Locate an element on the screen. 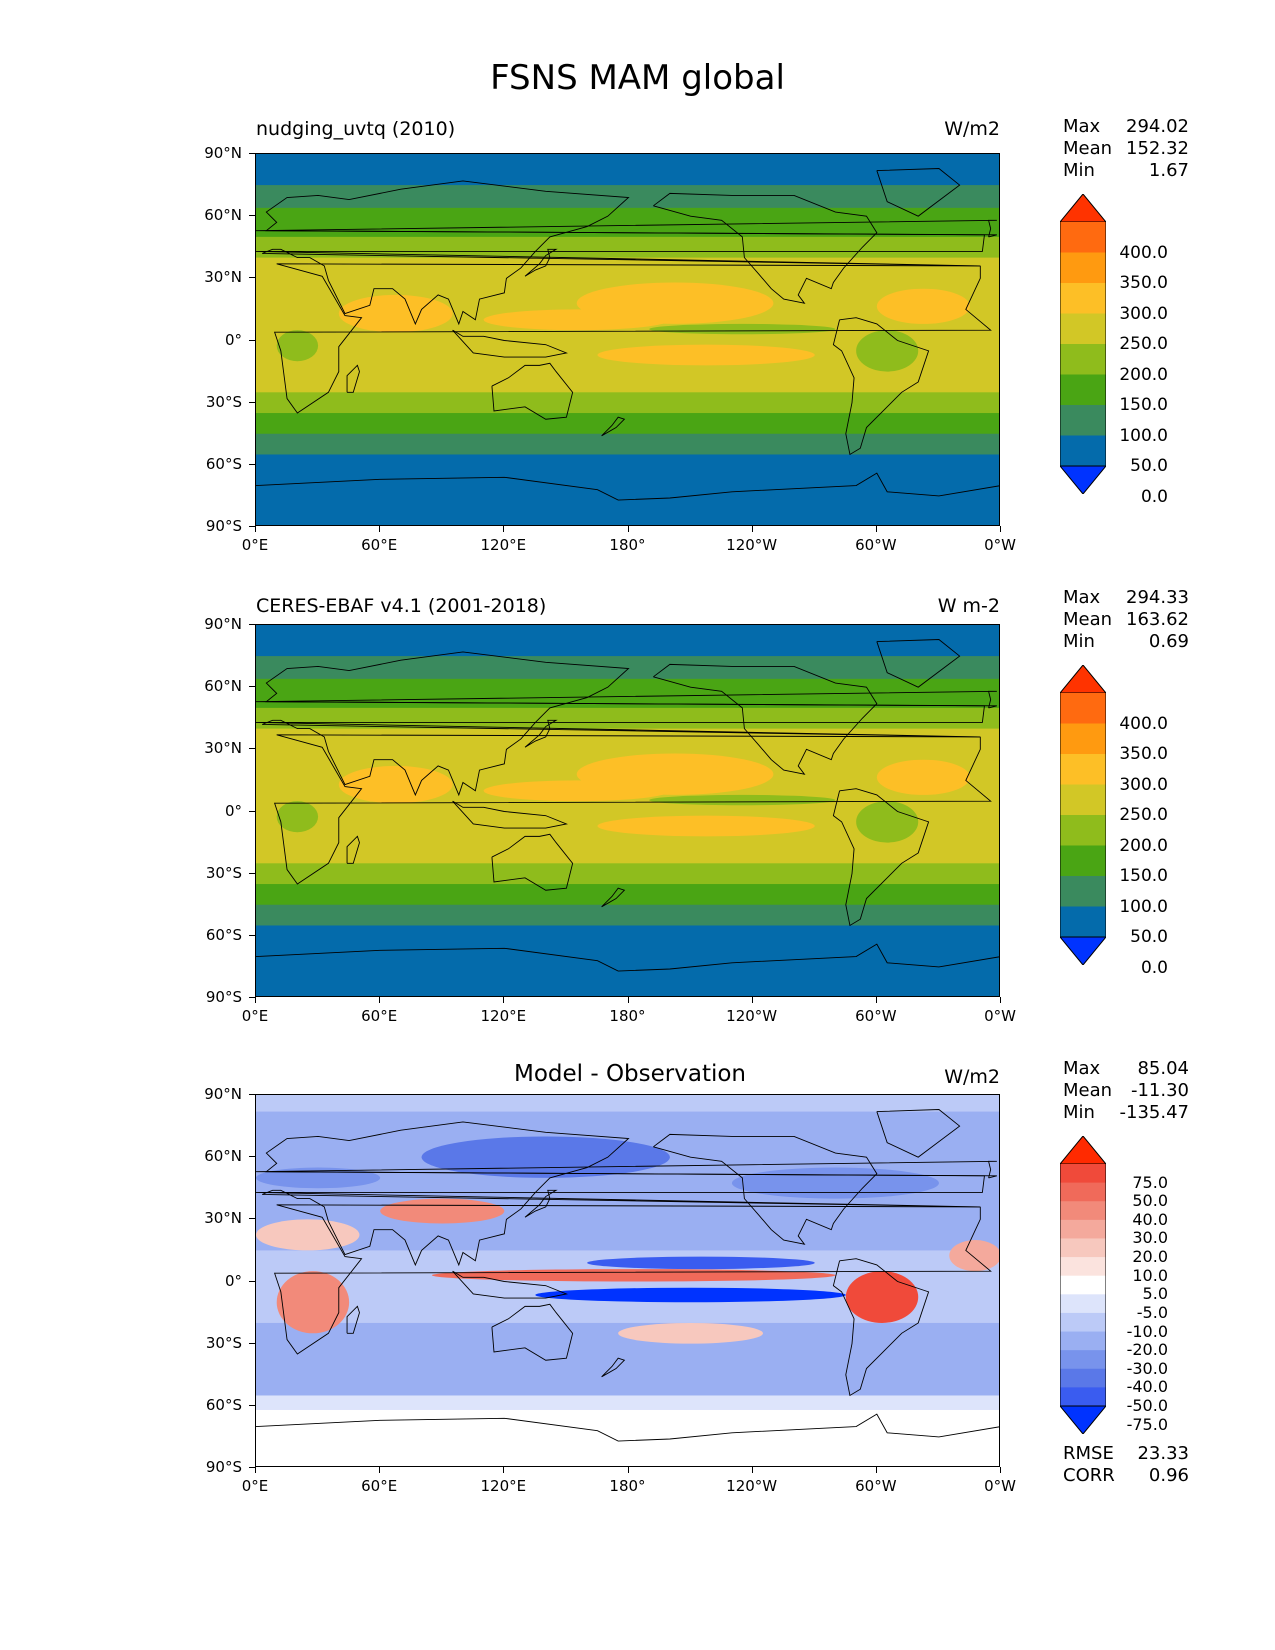  map-diff is located at coordinates (627, 1280).